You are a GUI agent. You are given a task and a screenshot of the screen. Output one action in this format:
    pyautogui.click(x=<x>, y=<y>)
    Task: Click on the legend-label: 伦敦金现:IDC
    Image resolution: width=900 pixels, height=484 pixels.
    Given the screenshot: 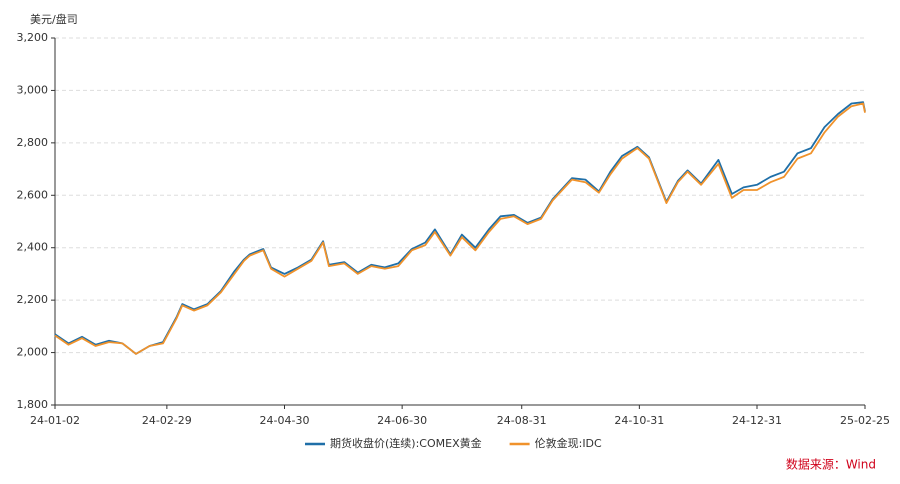 What is the action you would take?
    pyautogui.click(x=568, y=443)
    